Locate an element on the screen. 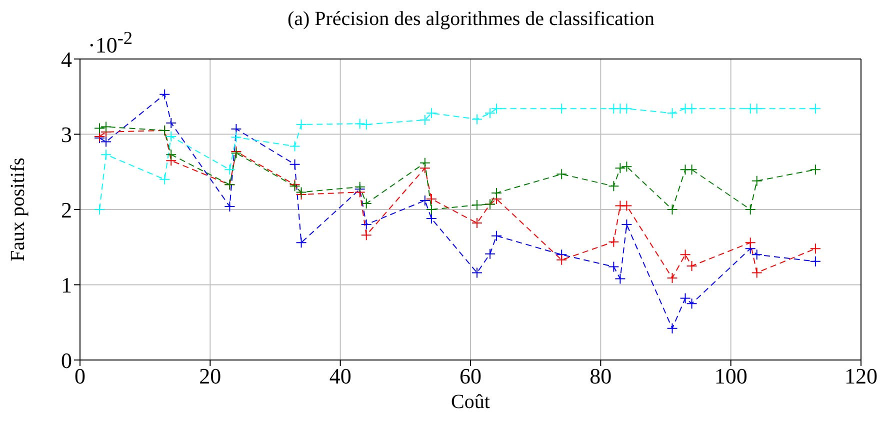  x-tick-label: 80 is located at coordinates (601, 376).